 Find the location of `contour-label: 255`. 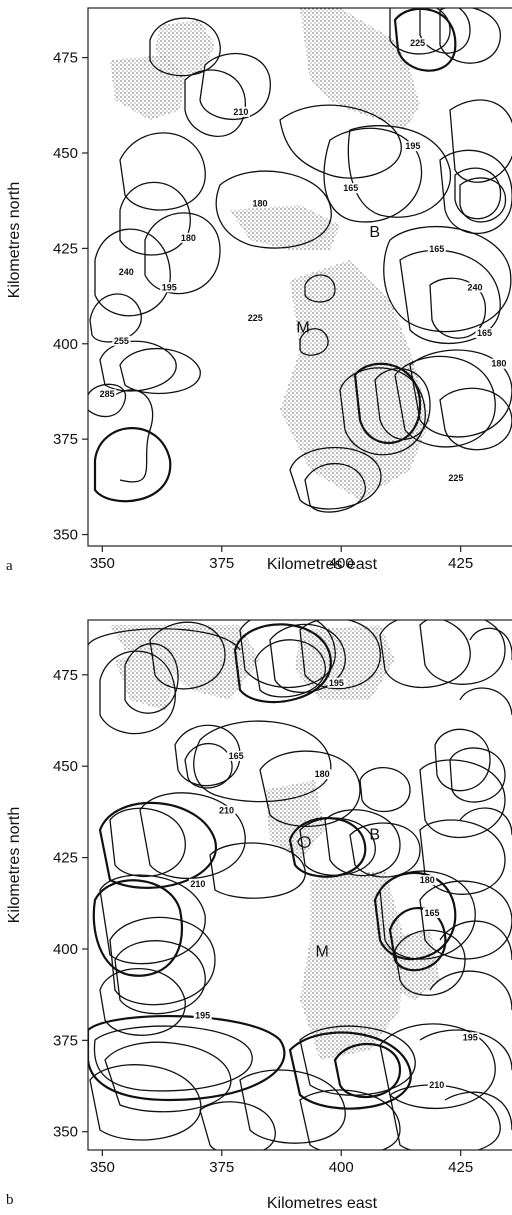

contour-label: 255 is located at coordinates (121, 341).